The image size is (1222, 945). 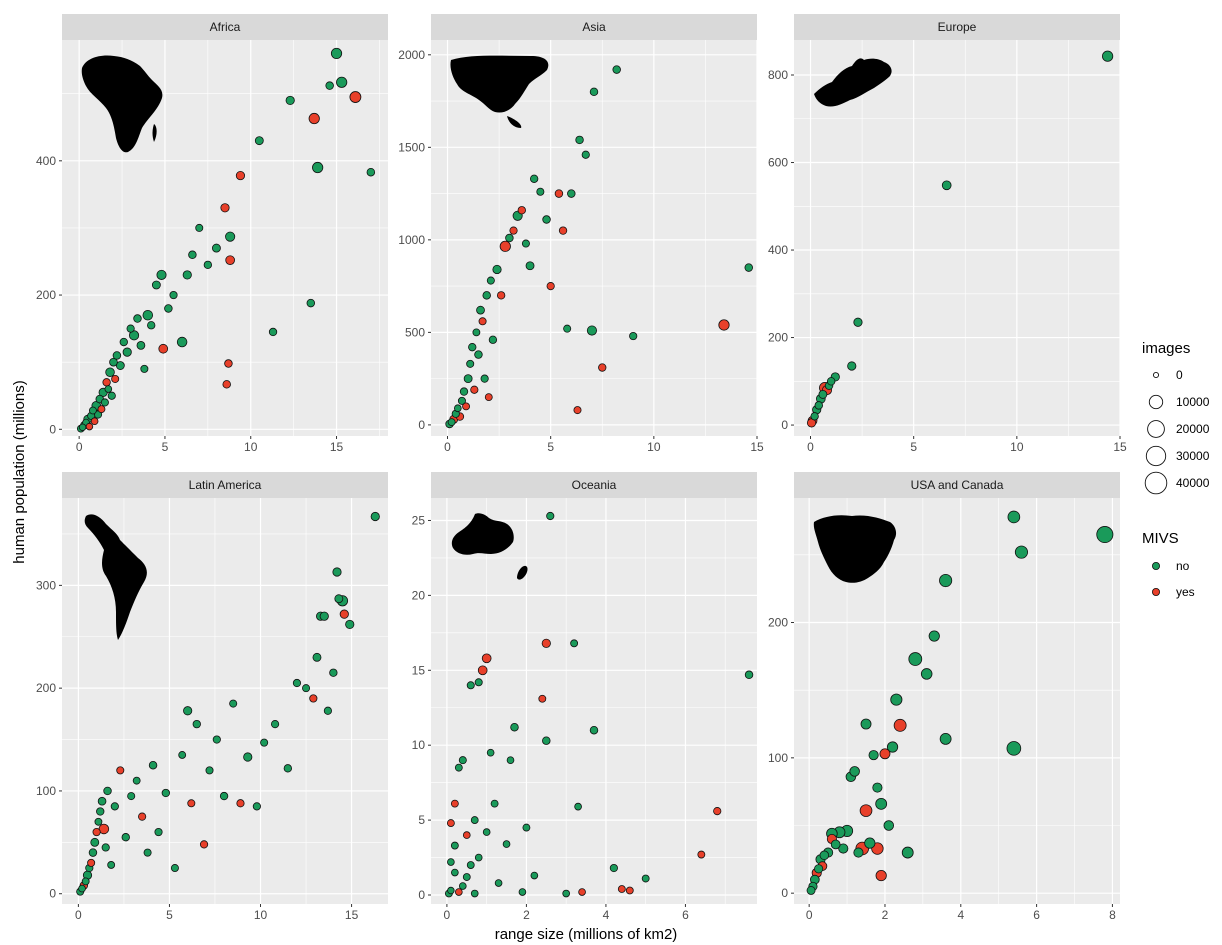 I want to click on panel-title: Latin America, so click(x=225, y=485).